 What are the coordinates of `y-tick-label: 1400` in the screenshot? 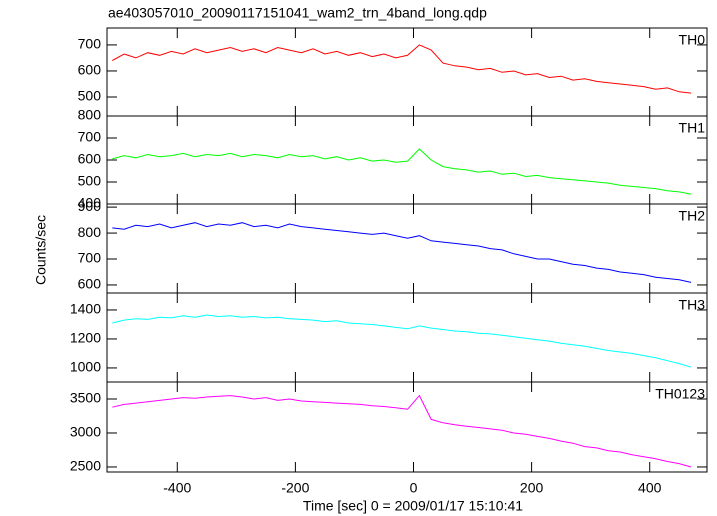 It's located at (85, 309).